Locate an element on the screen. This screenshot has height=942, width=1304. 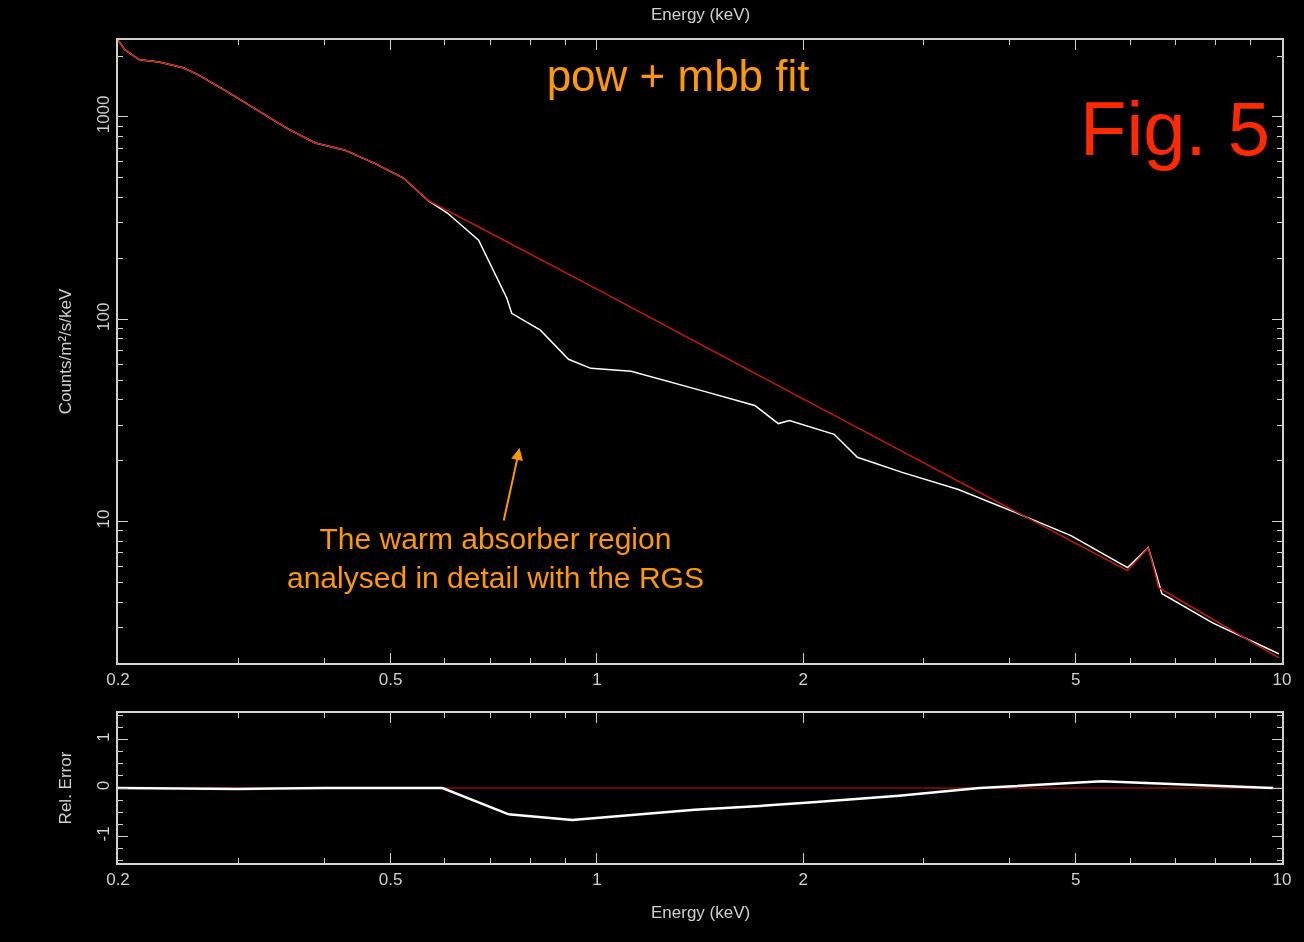
y-tick-label: -1 is located at coordinates (104, 834).